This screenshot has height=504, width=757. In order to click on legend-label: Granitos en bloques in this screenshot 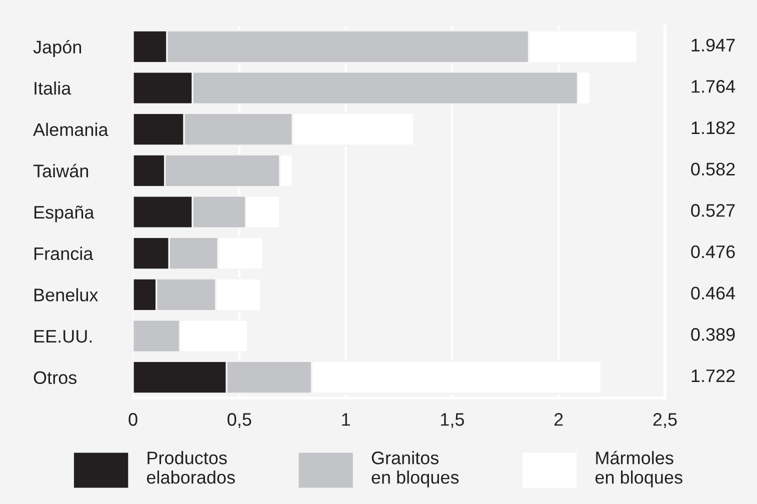, I will do `click(415, 469)`.